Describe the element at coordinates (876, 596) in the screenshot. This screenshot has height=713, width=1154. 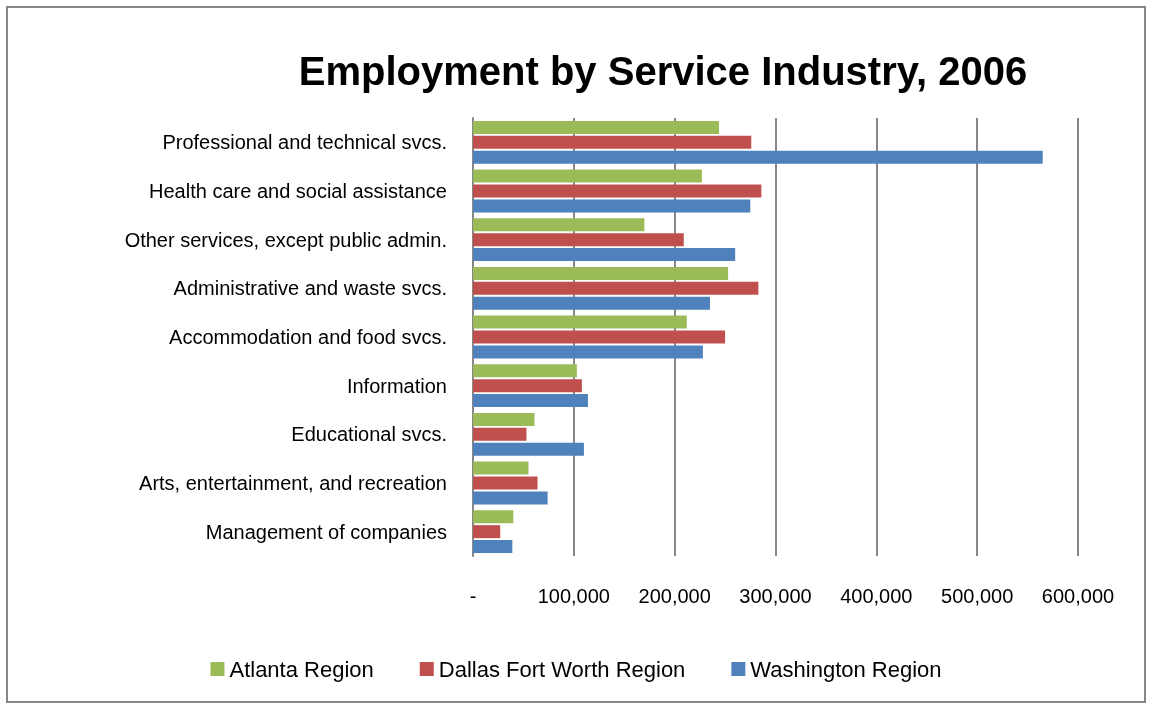
I see `x-tick-label: 400,000` at that location.